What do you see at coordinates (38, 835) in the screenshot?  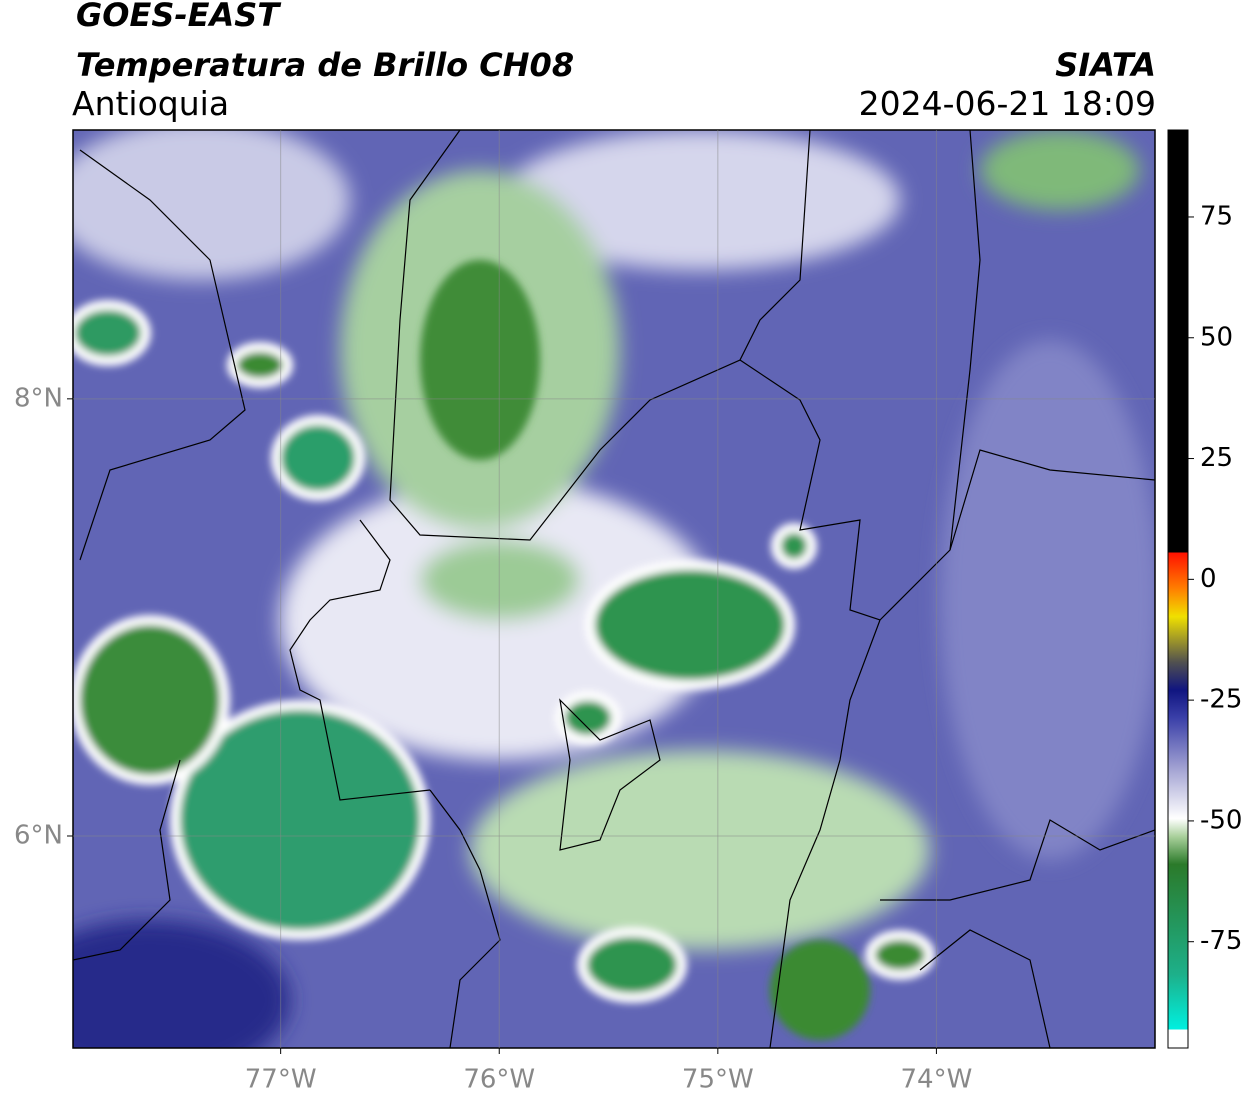 I see `lat-tick-label: 6°N` at bounding box center [38, 835].